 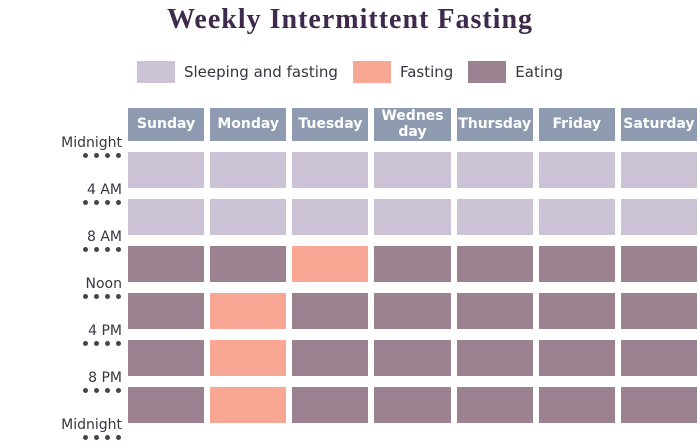 I want to click on time-label-text: 8 PM, so click(x=105, y=378).